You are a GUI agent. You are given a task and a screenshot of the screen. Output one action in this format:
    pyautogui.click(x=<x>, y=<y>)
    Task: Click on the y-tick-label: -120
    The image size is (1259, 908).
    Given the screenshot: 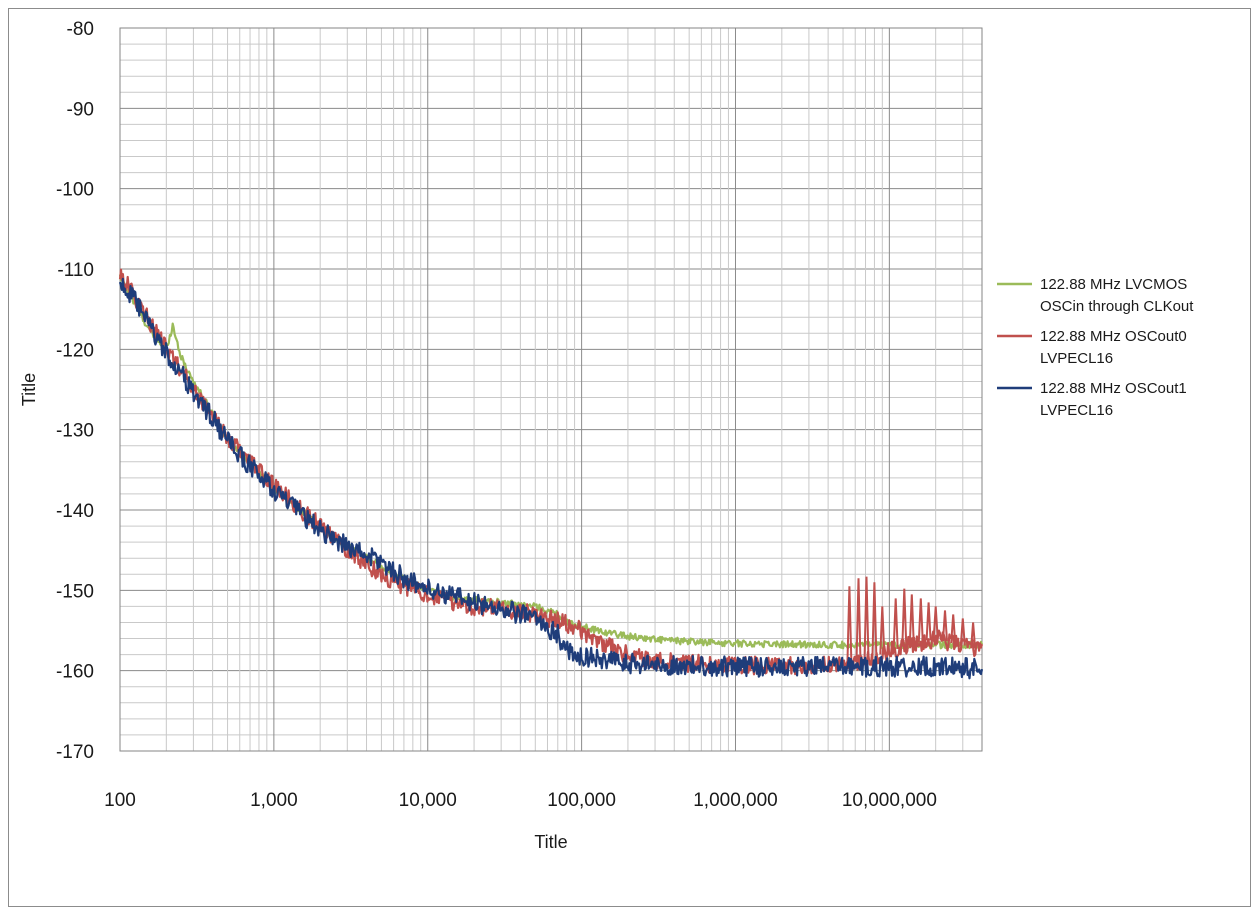 What is the action you would take?
    pyautogui.click(x=75, y=350)
    